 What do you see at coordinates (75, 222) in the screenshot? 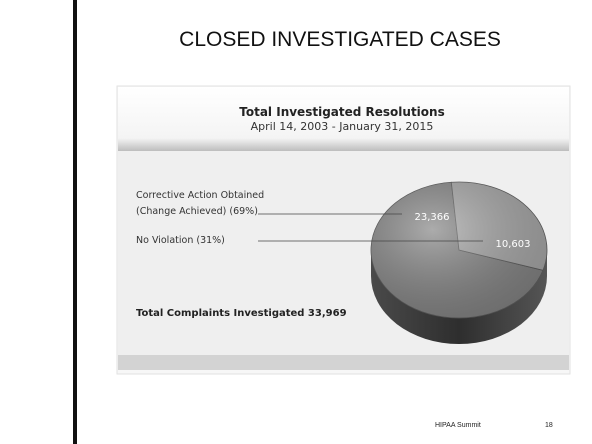
I see `slide-bar` at bounding box center [75, 222].